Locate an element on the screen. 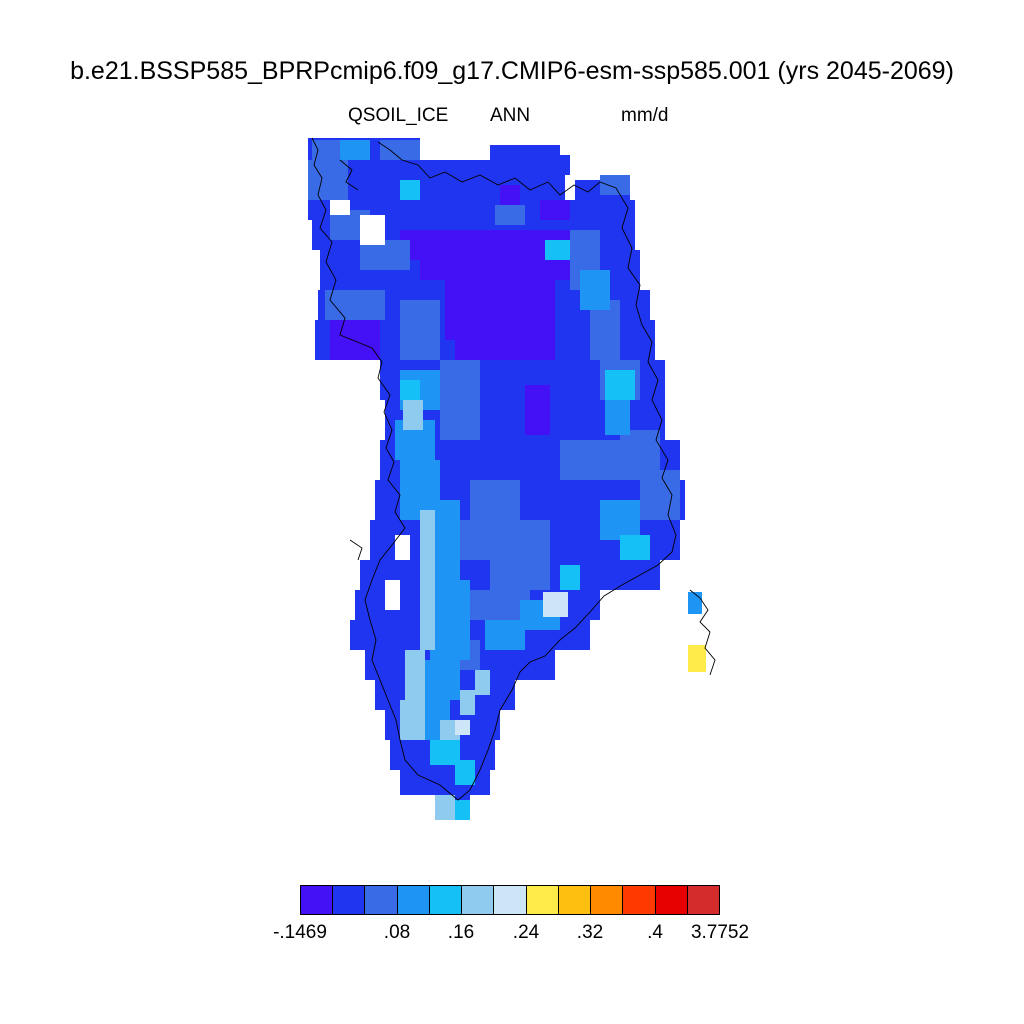 The width and height of the screenshot is (1024, 1024). colorbar is located at coordinates (510, 900).